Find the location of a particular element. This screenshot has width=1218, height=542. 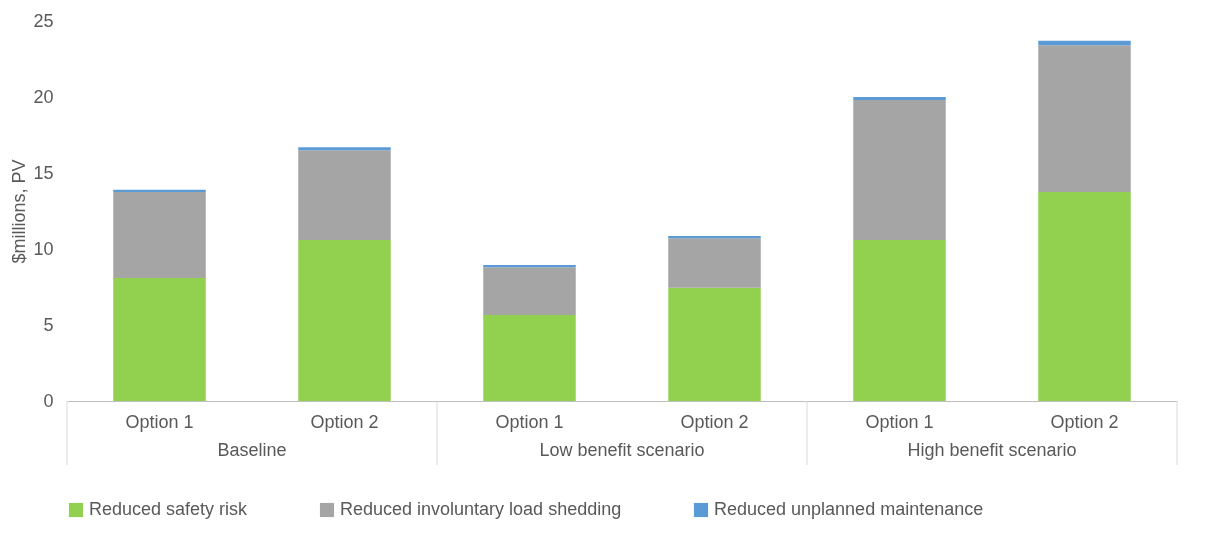

legend-label: Reduced safety risk is located at coordinates (169, 509).